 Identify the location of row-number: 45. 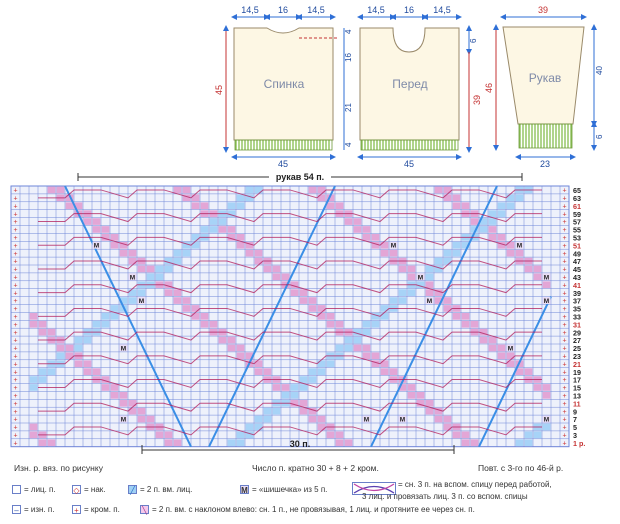
(577, 269).